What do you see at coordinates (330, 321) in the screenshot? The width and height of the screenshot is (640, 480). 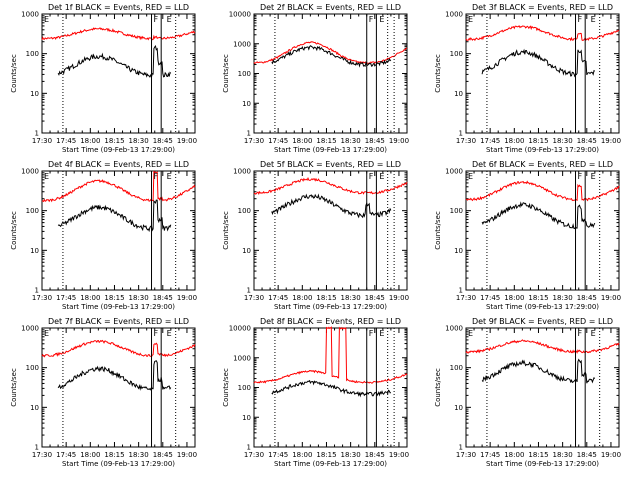 I see `panel-title: Det 8f BLACK = Events, RED = LLD` at bounding box center [330, 321].